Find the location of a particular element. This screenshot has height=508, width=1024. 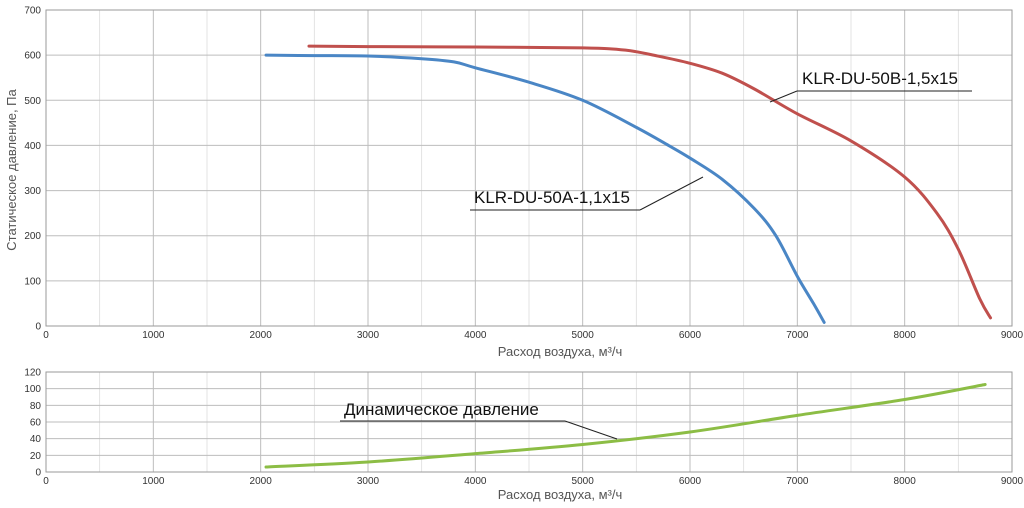

y-tick-label: 400 is located at coordinates (32, 146).